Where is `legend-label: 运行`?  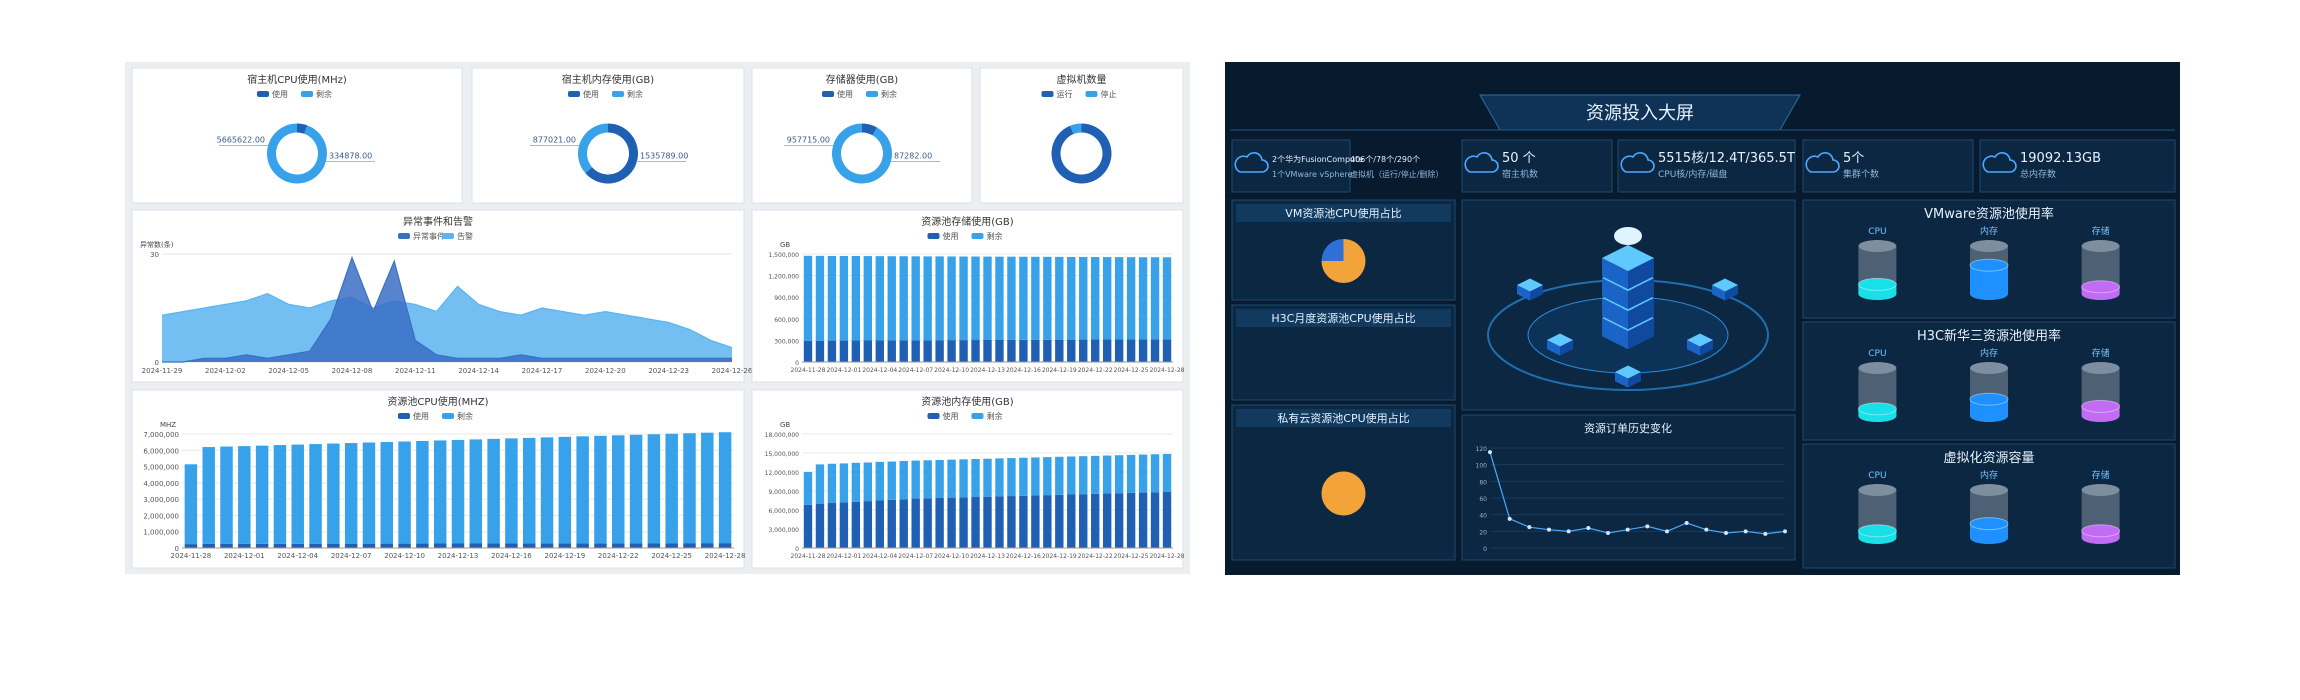 legend-label: 运行 is located at coordinates (1065, 94).